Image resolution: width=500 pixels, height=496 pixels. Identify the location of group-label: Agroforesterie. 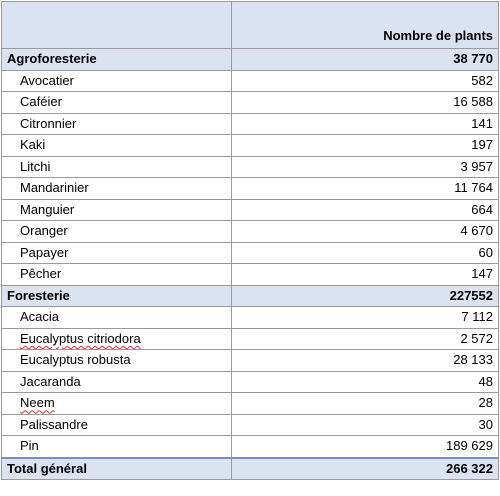
(116, 59).